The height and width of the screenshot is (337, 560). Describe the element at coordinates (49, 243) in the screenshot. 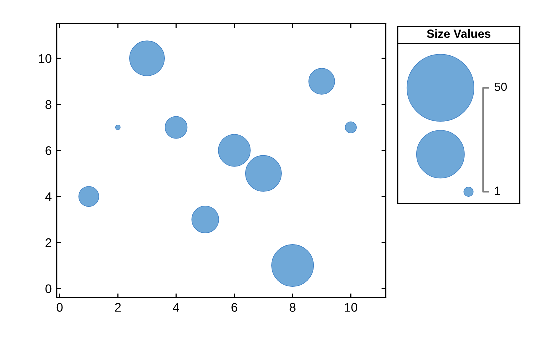

I see `y-tick-label: 2` at that location.